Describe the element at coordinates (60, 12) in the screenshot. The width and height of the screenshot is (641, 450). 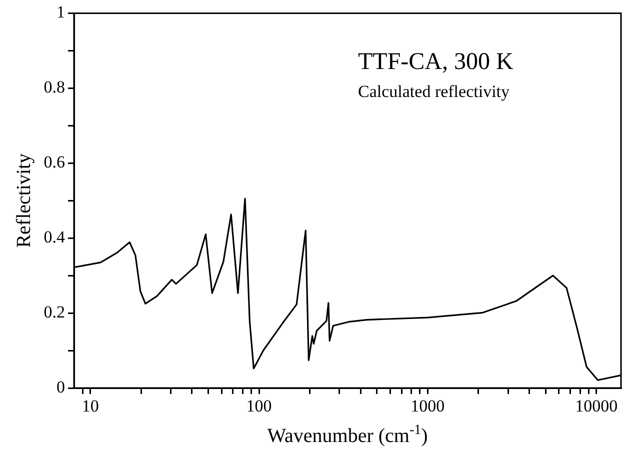
I see `y-tick-label: 1` at that location.